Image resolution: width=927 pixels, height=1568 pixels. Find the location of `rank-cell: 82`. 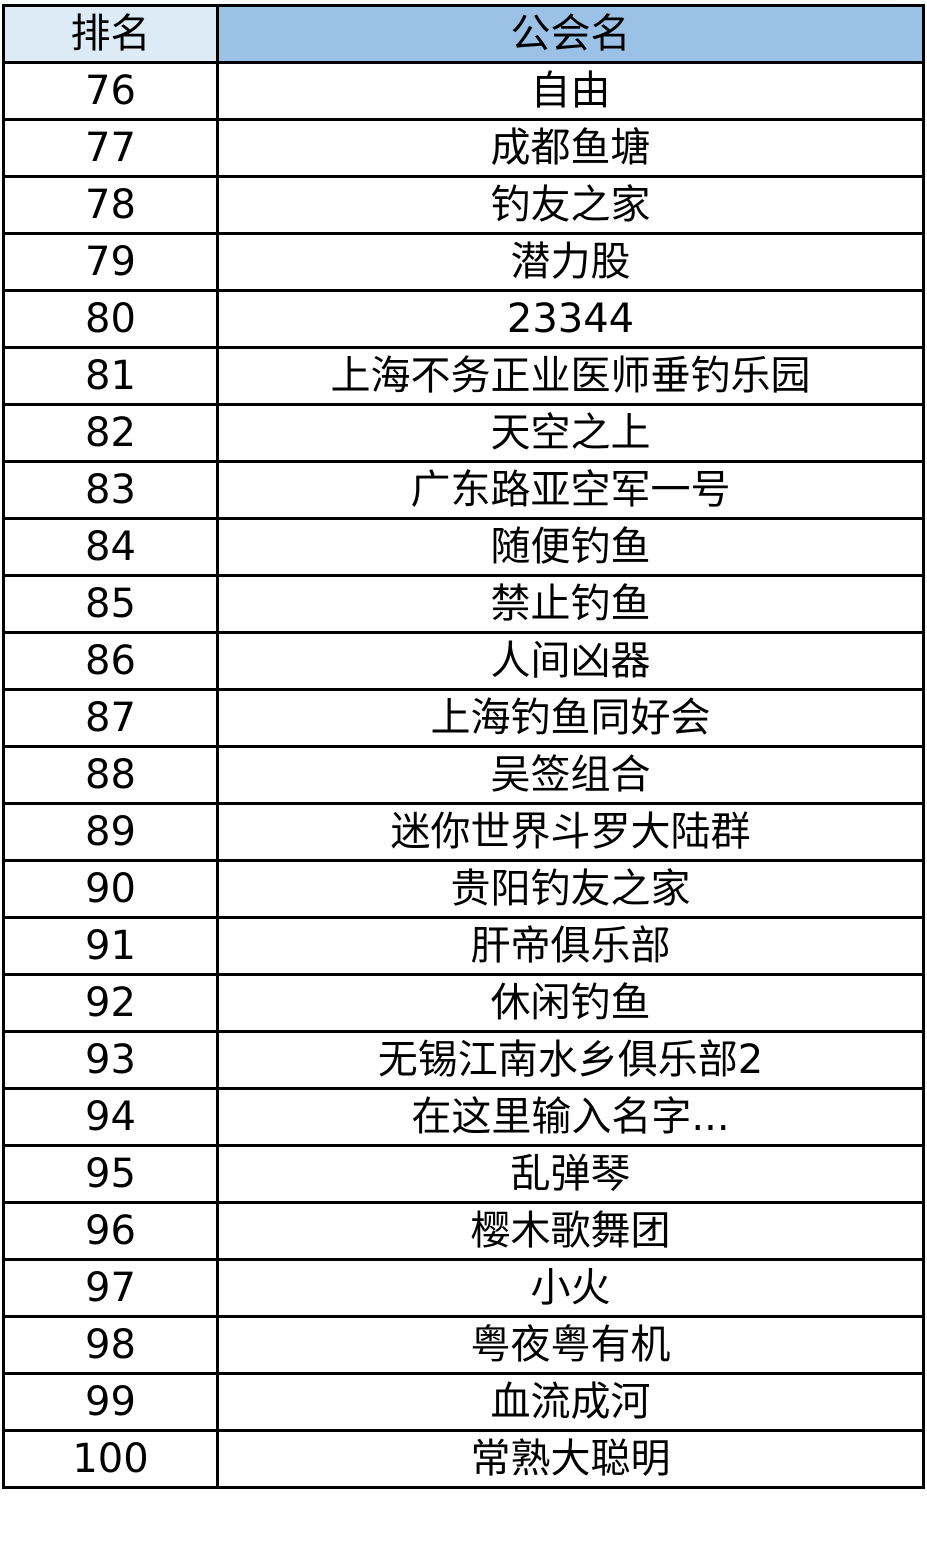

rank-cell: 82 is located at coordinates (110, 433).